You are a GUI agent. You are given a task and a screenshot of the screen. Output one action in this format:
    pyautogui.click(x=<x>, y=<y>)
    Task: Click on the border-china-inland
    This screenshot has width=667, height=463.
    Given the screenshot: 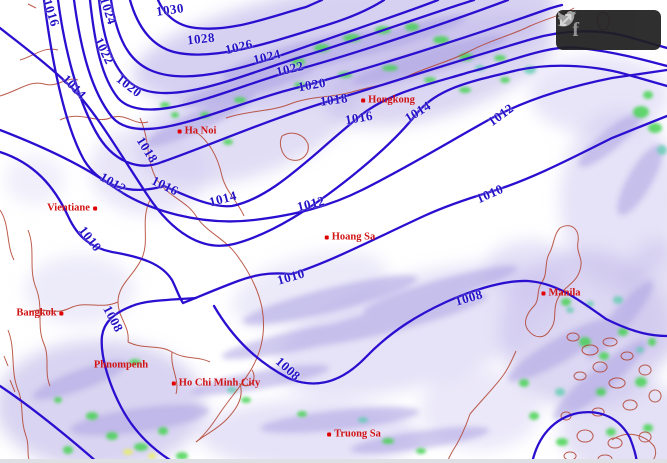 What is the action you would take?
    pyautogui.click(x=74, y=63)
    